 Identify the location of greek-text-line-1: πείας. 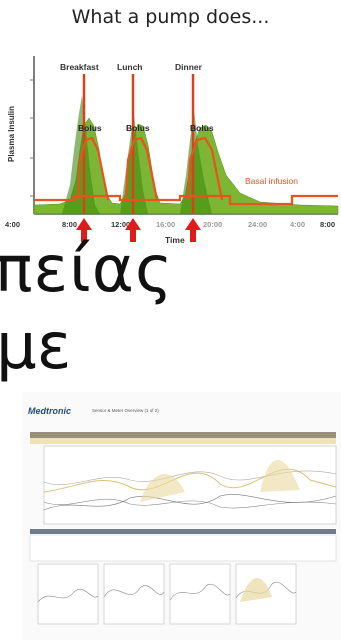
(87, 270).